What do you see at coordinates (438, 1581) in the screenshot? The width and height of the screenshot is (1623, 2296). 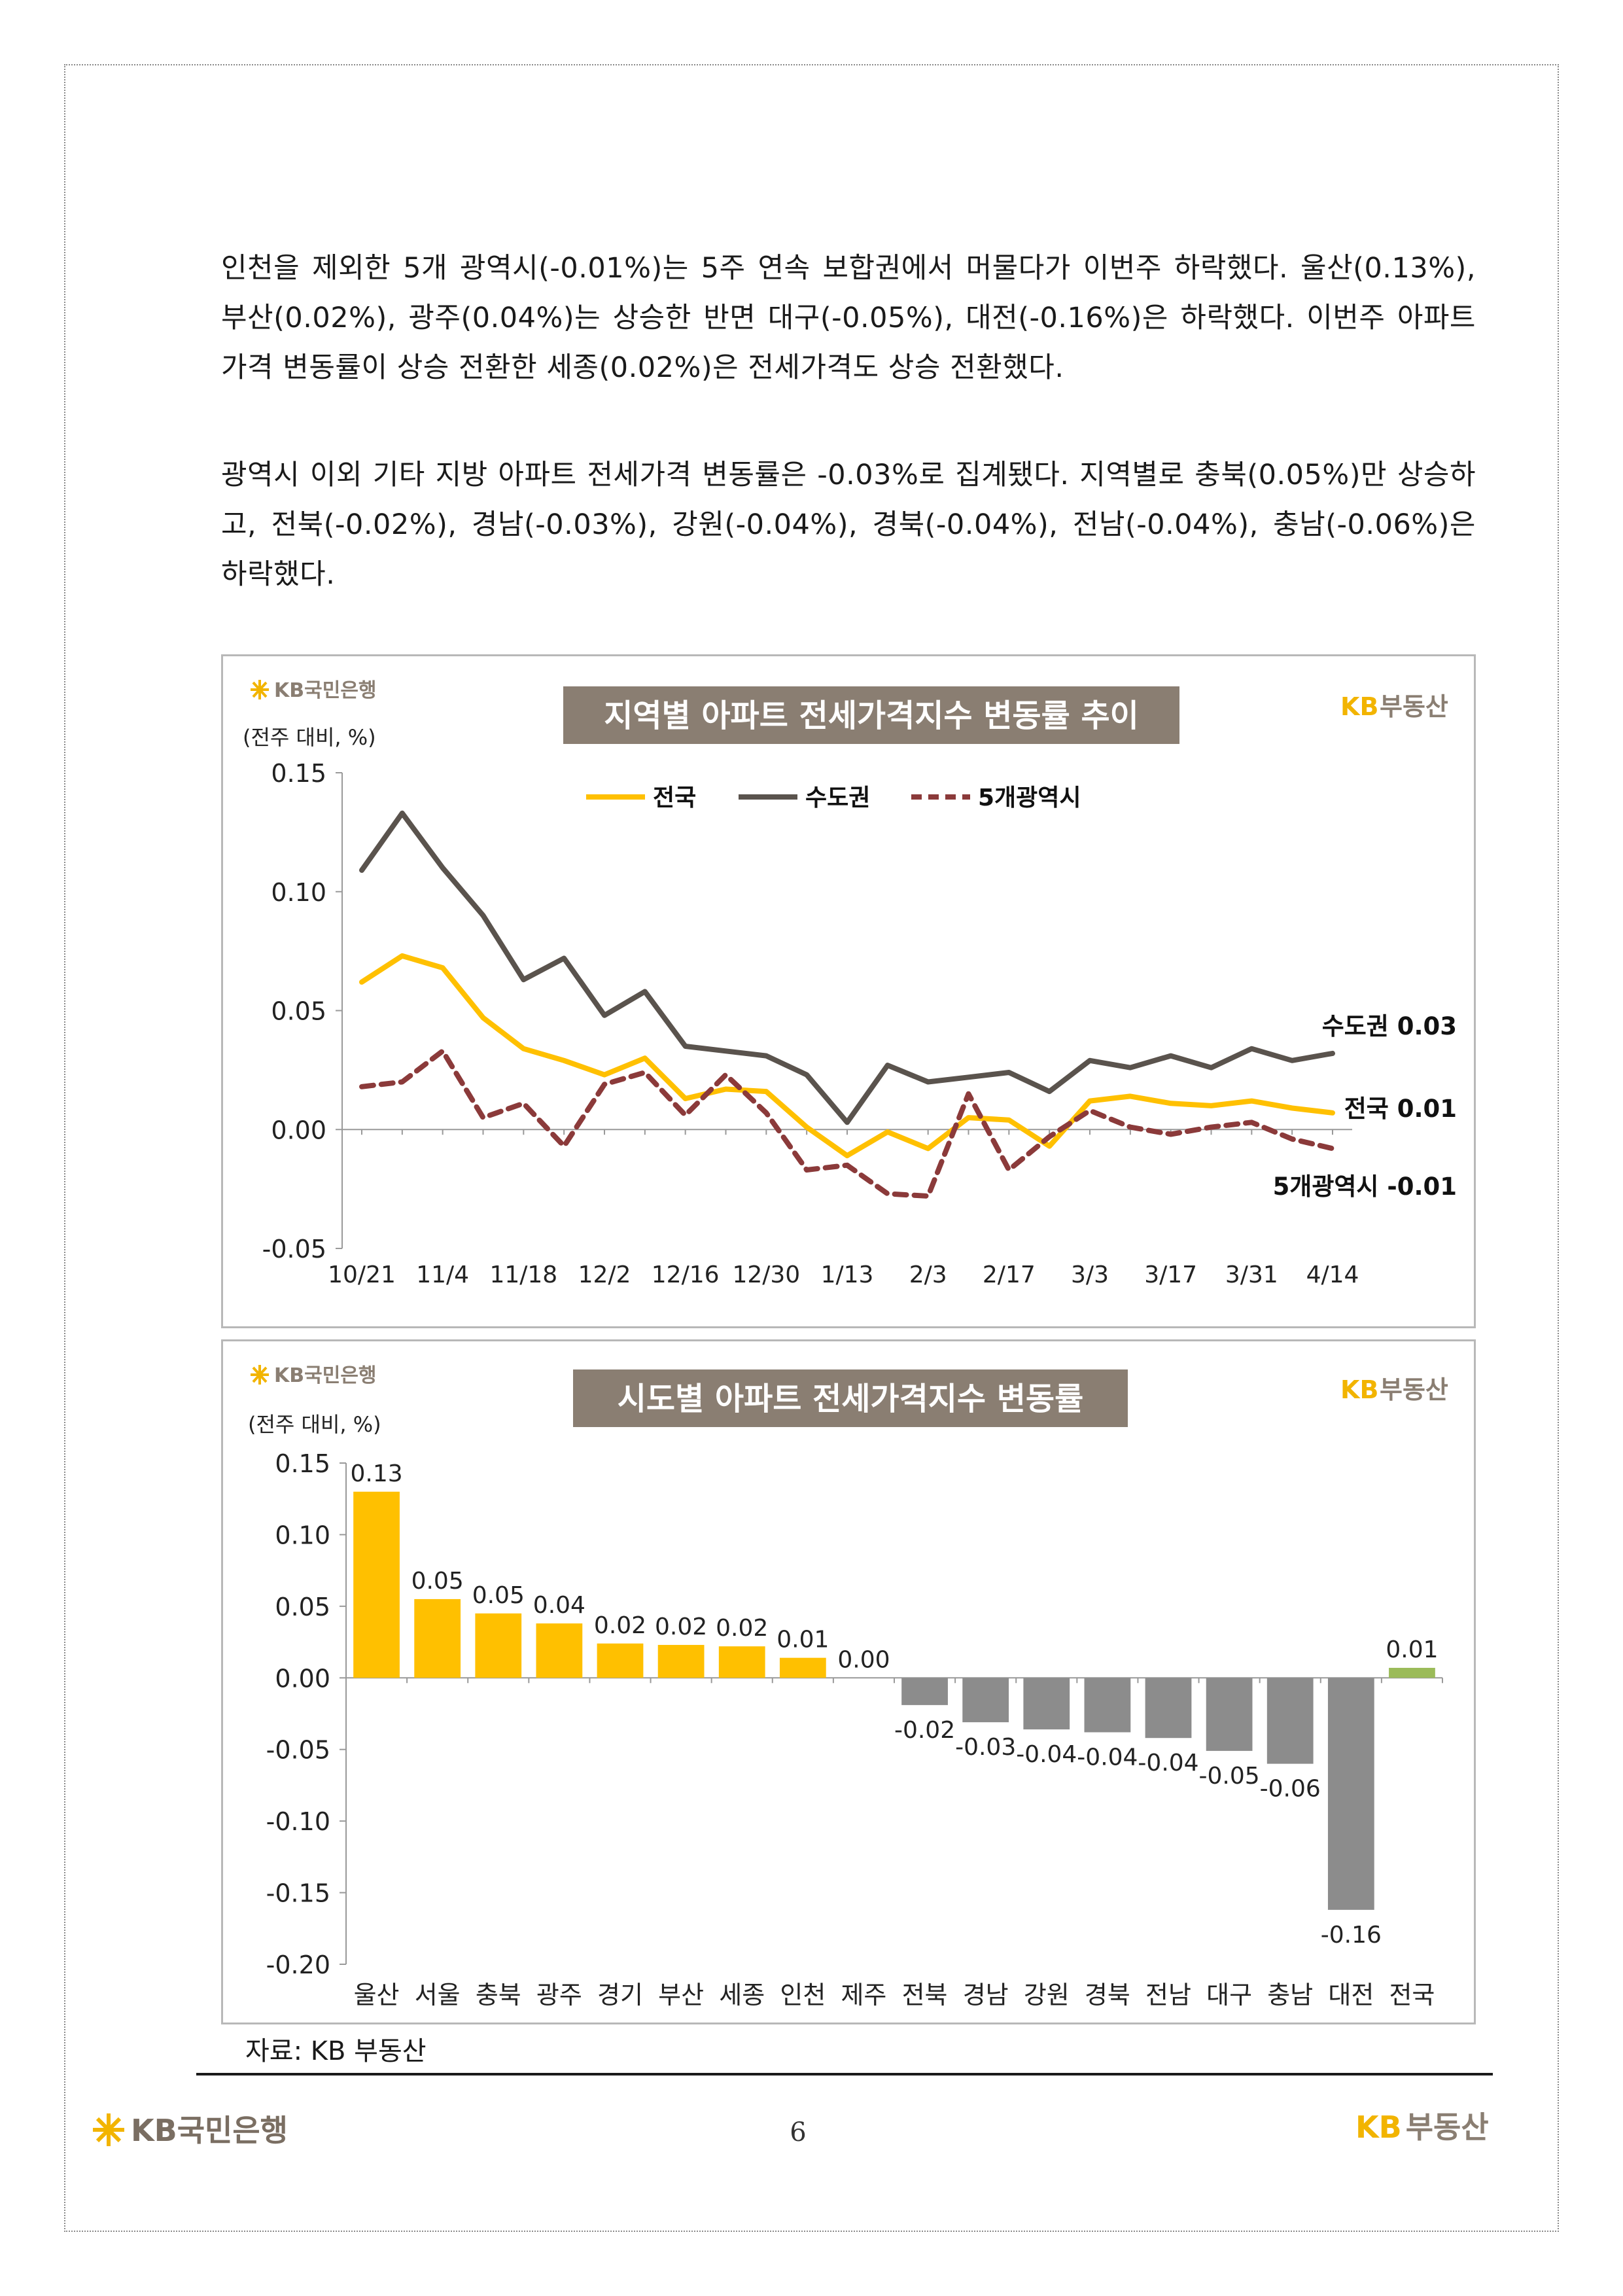 I see `bar-value-label: 0.05` at bounding box center [438, 1581].